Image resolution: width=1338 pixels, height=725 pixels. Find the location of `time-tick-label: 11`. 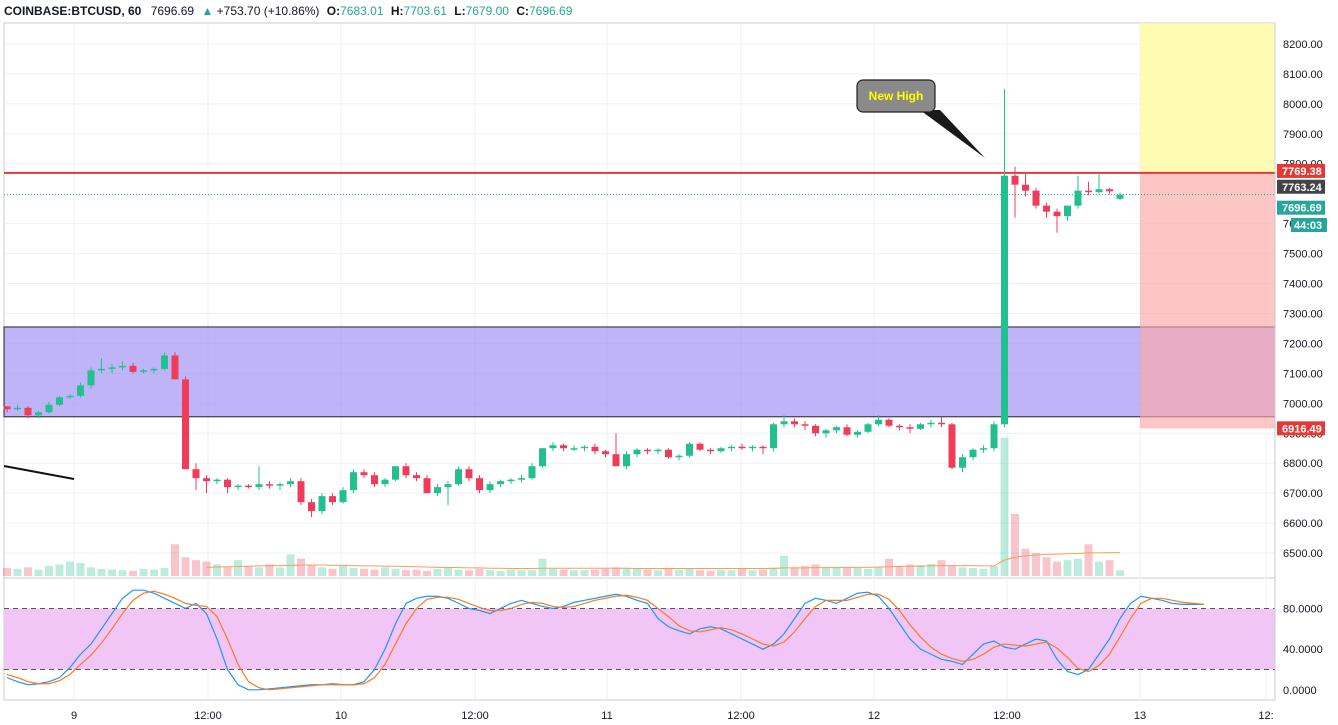

time-tick-label: 11 is located at coordinates (606, 716).